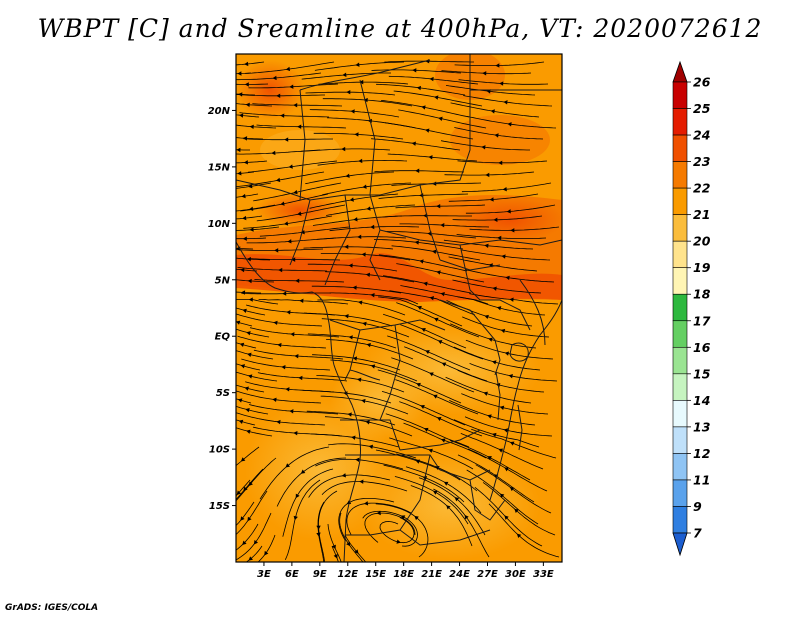  What do you see at coordinates (543, 574) in the screenshot?
I see `lon-tick-label: 33E` at bounding box center [543, 574].